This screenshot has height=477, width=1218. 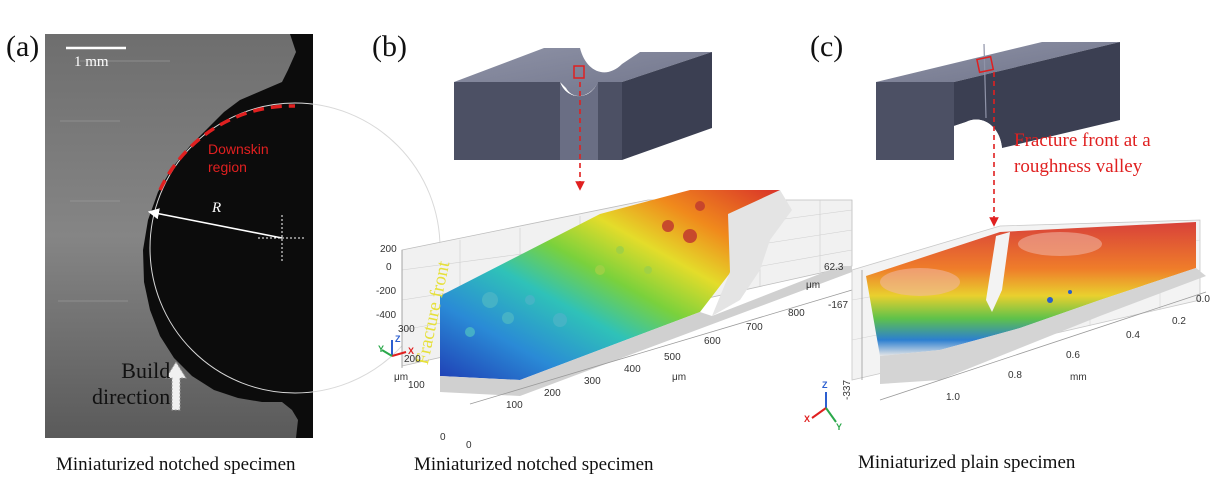 What do you see at coordinates (416, 385) in the screenshot?
I see `y-tick-b-100: 100` at bounding box center [416, 385].